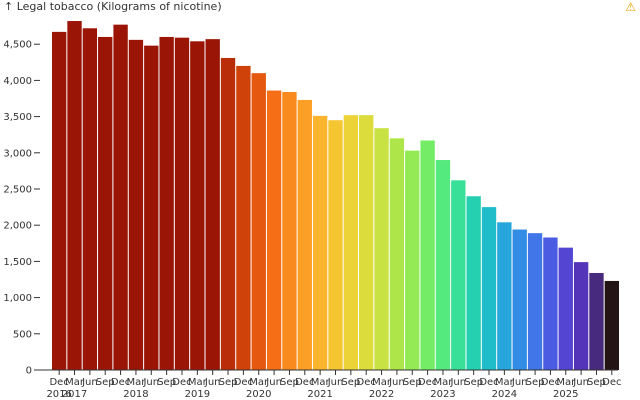  Describe the element at coordinates (22, 334) in the screenshot. I see `y-tick-label: 500` at that location.